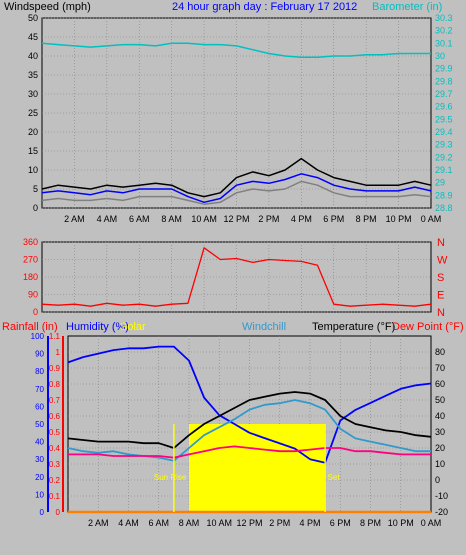 This screenshot has height=555, width=466. What do you see at coordinates (58, 512) in the screenshot?
I see `rainfall-tick-label: 0` at bounding box center [58, 512].